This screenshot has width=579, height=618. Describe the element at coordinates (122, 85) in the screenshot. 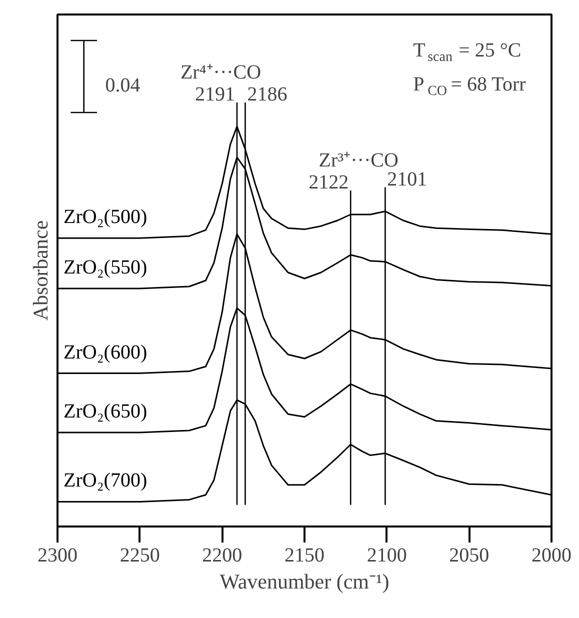

I see `text: 0.04` at that location.